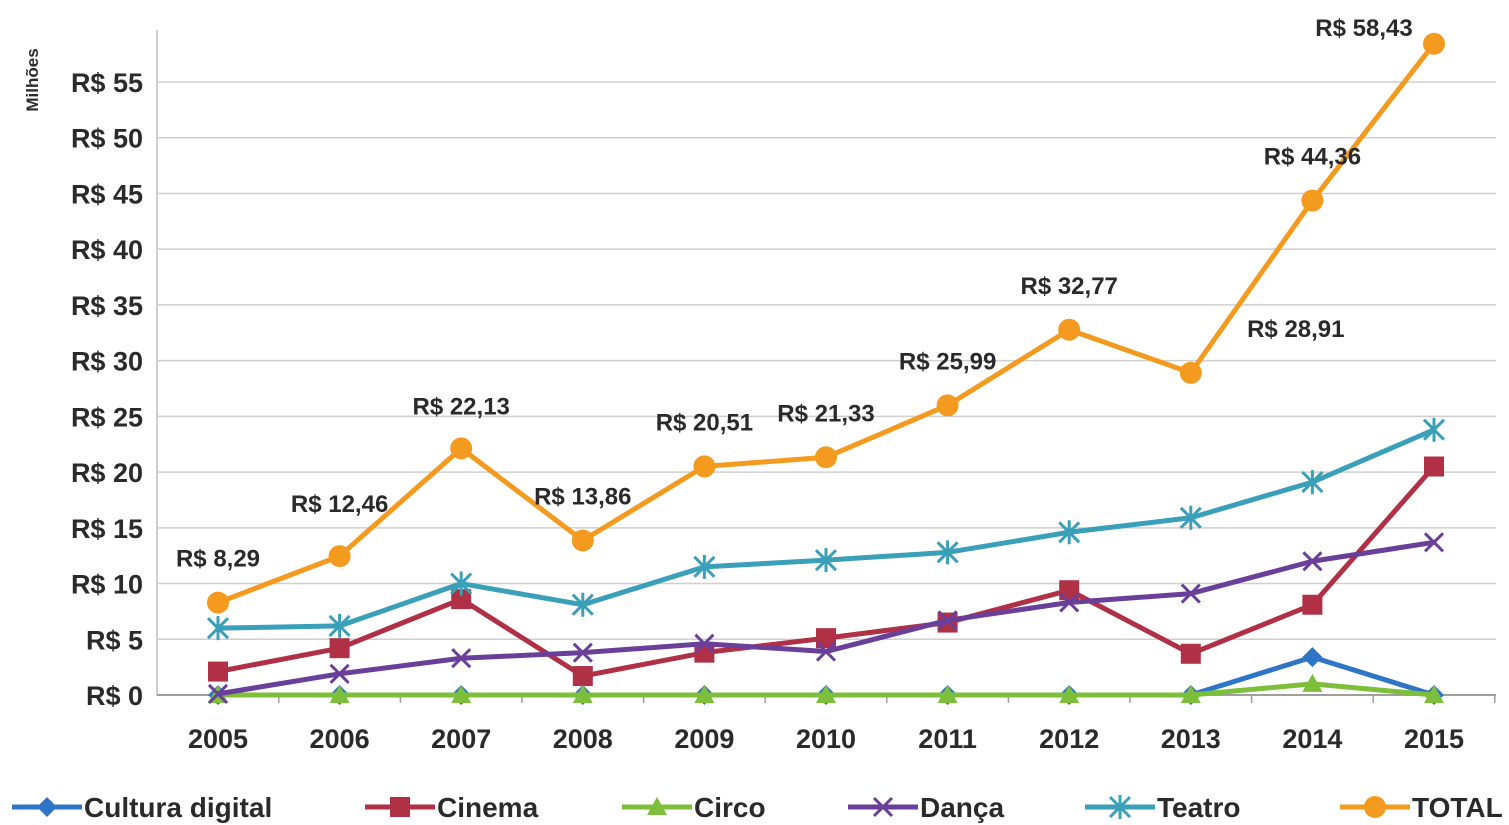 This screenshot has width=1509, height=825. I want to click on data-label: R$ 22,13, so click(460, 406).